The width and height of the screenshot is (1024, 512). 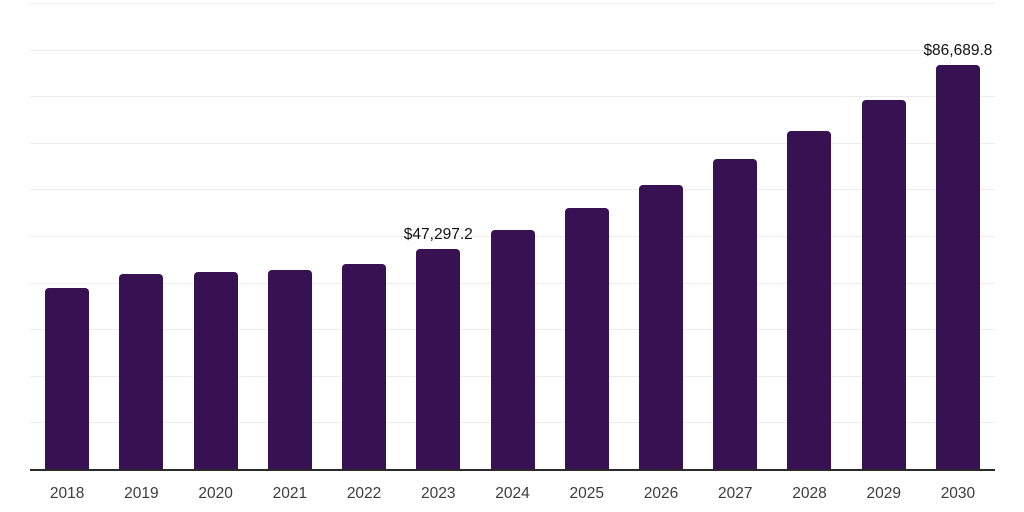 I want to click on bar-slot-2029, so click(x=884, y=236).